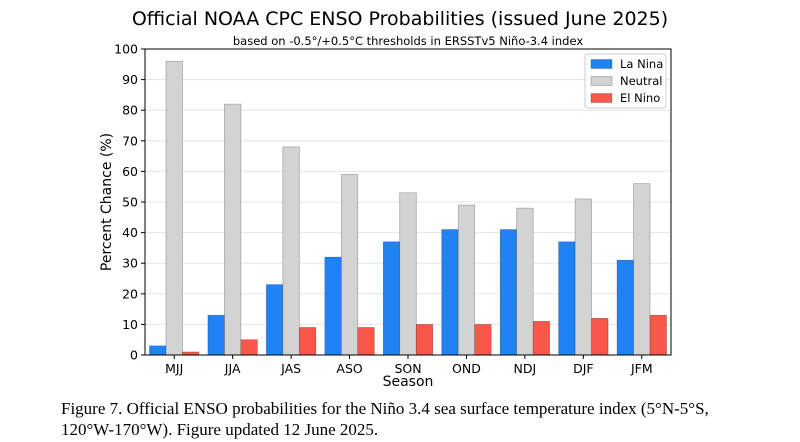 The width and height of the screenshot is (800, 442). Describe the element at coordinates (130, 140) in the screenshot. I see `y-tick-label: 70` at that location.